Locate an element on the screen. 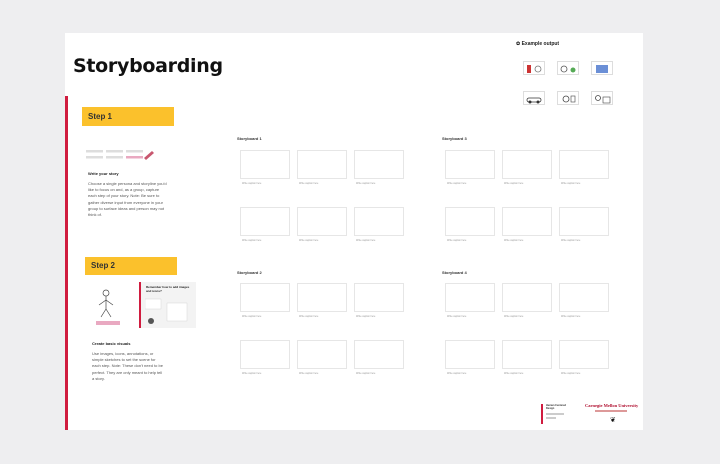 The image size is (720, 464). storyboard-4-label: Storyboard 4 is located at coordinates (454, 272).